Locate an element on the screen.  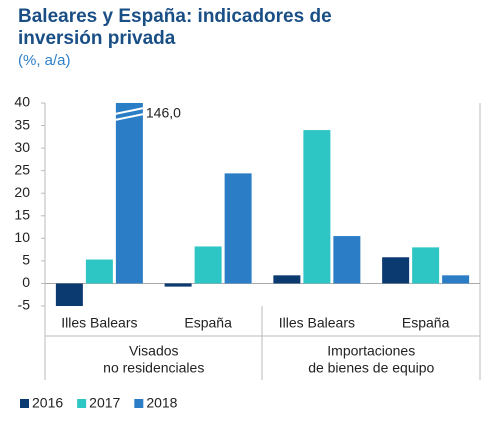
y-tick-label: 40 is located at coordinates (22, 102).